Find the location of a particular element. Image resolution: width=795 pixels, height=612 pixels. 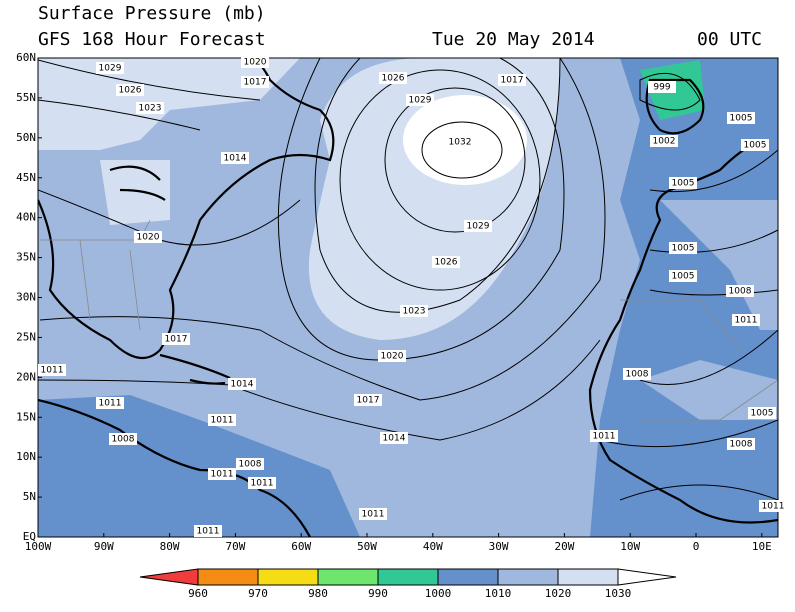

high-pressure-area is located at coordinates (169, 104).